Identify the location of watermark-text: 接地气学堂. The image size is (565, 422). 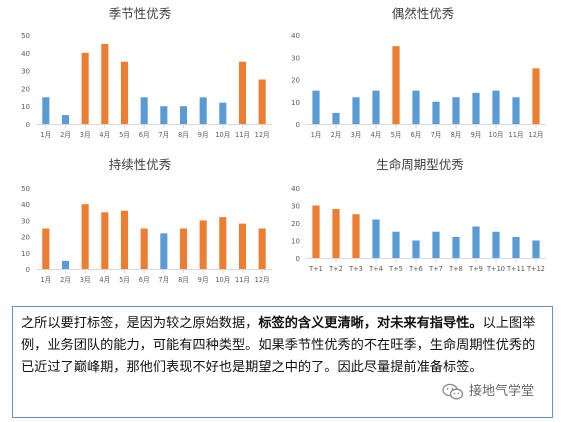
(501, 391).